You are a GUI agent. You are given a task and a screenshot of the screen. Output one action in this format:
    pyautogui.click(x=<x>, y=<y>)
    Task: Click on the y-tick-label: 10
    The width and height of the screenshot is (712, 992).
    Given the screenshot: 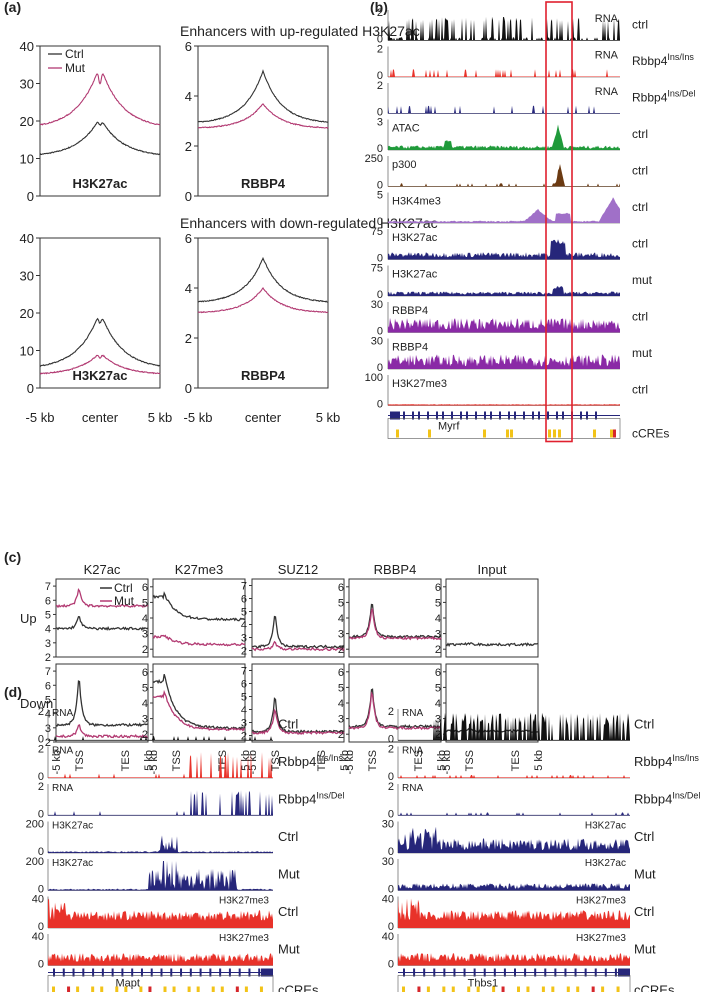 What is the action you would take?
    pyautogui.click(x=27, y=159)
    